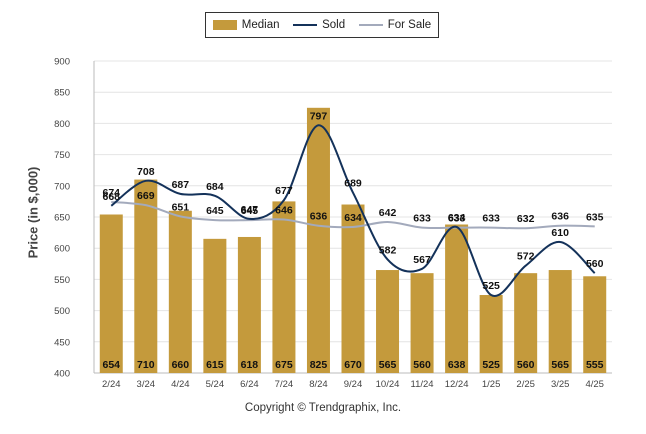 Image resolution: width=646 pixels, height=434 pixels. What do you see at coordinates (111, 384) in the screenshot?
I see `x-tick-label: 2/24` at bounding box center [111, 384].